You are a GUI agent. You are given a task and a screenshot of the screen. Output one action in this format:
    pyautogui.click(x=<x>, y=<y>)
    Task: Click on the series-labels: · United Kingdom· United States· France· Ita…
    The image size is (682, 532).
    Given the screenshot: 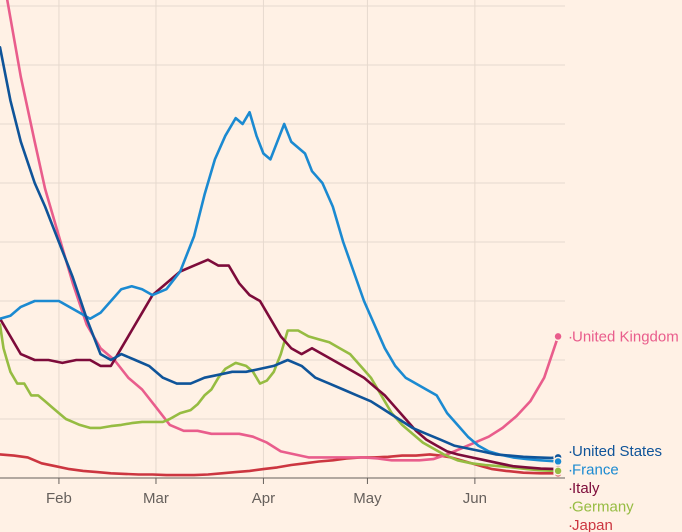 What is the action you would take?
    pyautogui.click(x=623, y=430)
    